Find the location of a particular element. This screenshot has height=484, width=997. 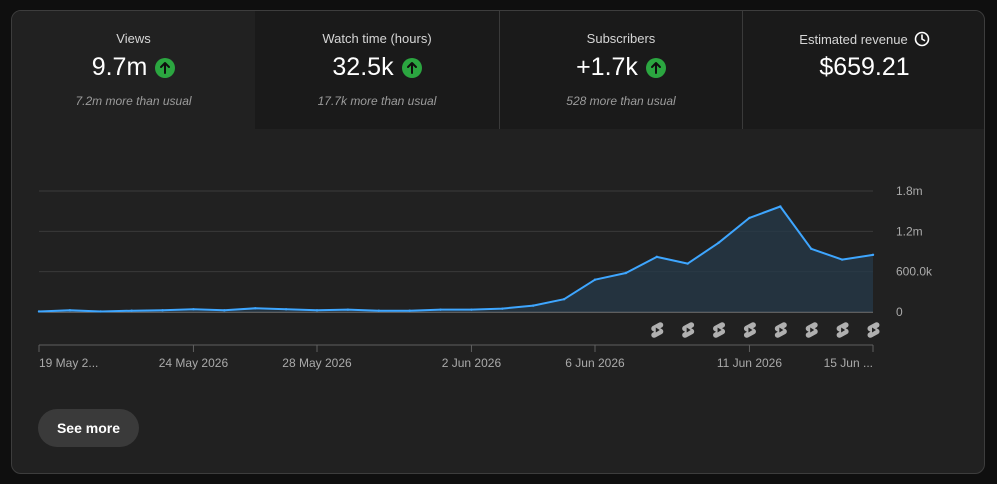

metric-label: Estimated revenue is located at coordinates (853, 39).